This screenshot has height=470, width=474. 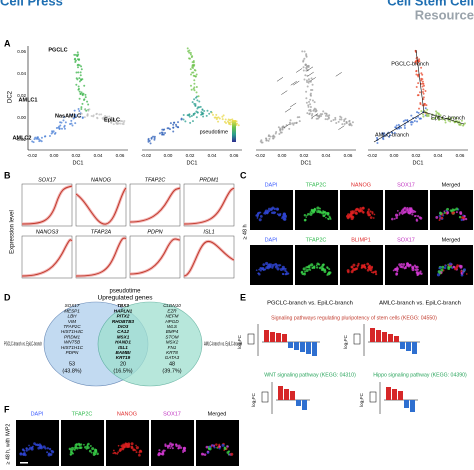 What do you see at coordinates (172, 310) in the screenshot?
I see `label: EZR` at bounding box center [172, 310].